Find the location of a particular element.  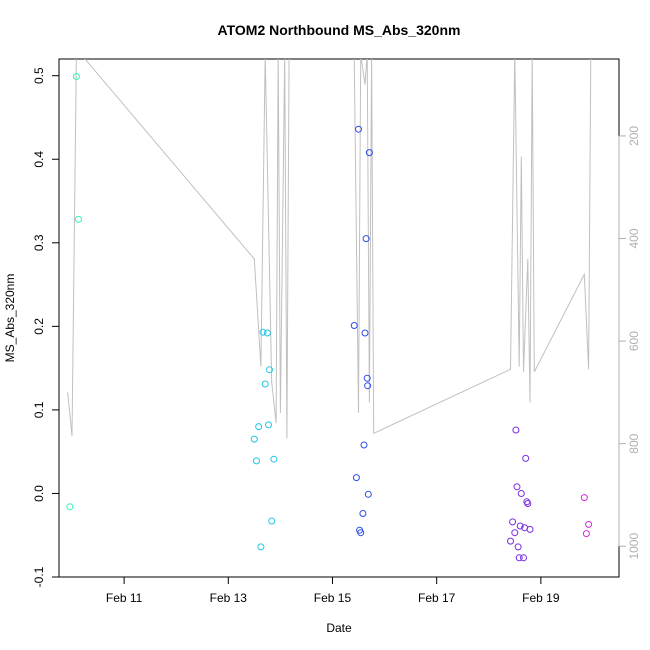

x-tick-label: Feb 19 is located at coordinates (541, 598).